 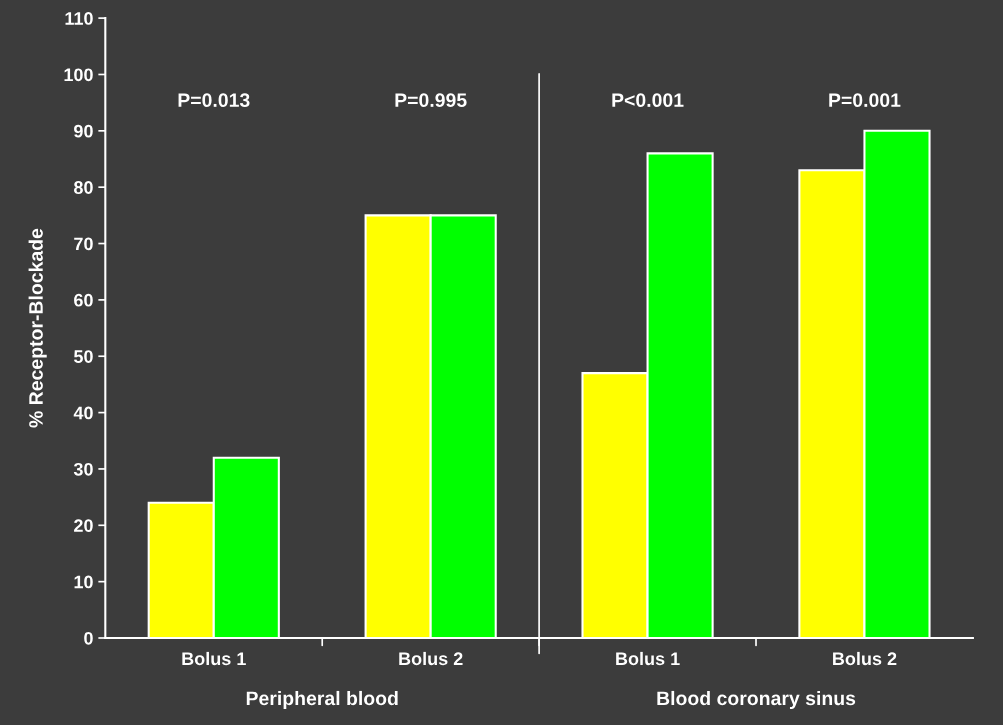 I want to click on y-tick-label: 110, so click(x=79, y=18).